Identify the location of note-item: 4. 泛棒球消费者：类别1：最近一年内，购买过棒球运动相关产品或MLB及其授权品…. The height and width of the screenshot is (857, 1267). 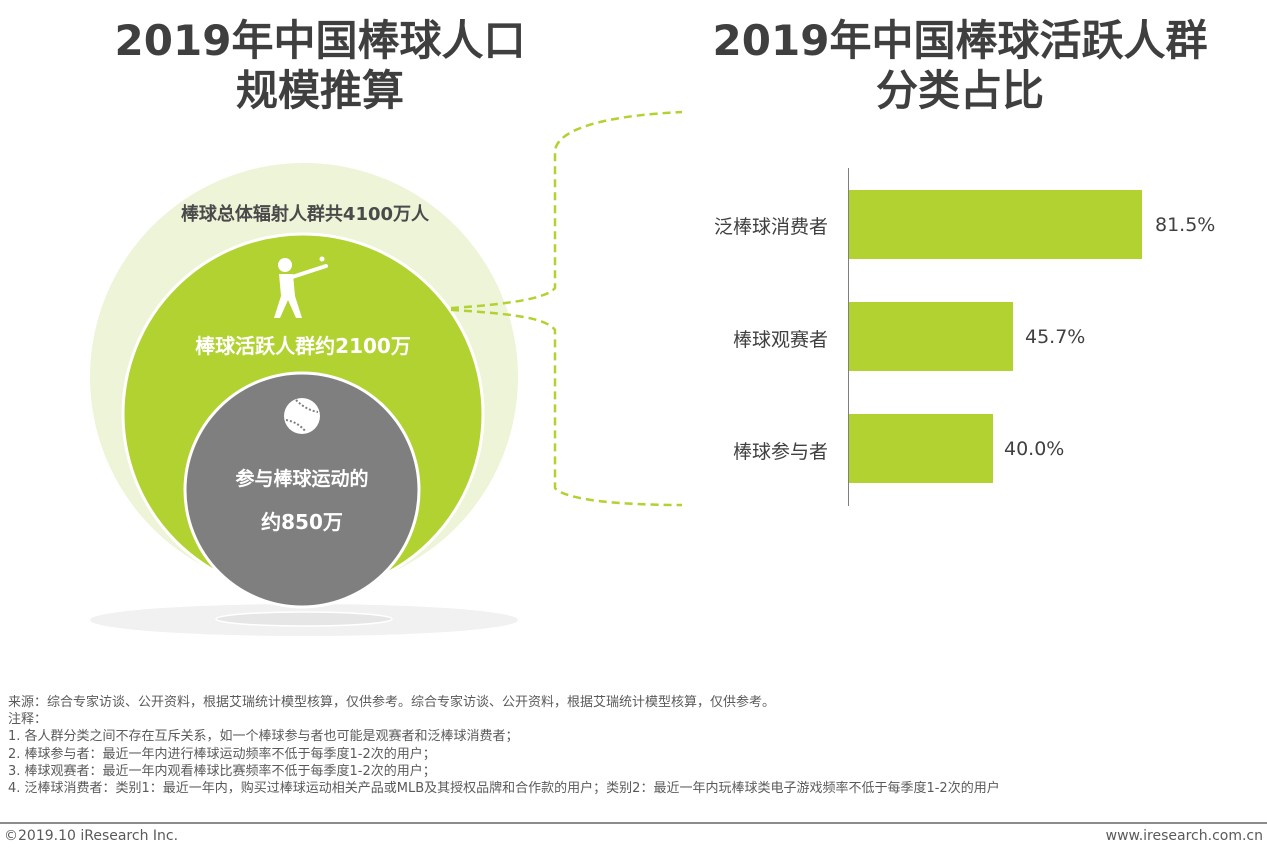
(504, 789).